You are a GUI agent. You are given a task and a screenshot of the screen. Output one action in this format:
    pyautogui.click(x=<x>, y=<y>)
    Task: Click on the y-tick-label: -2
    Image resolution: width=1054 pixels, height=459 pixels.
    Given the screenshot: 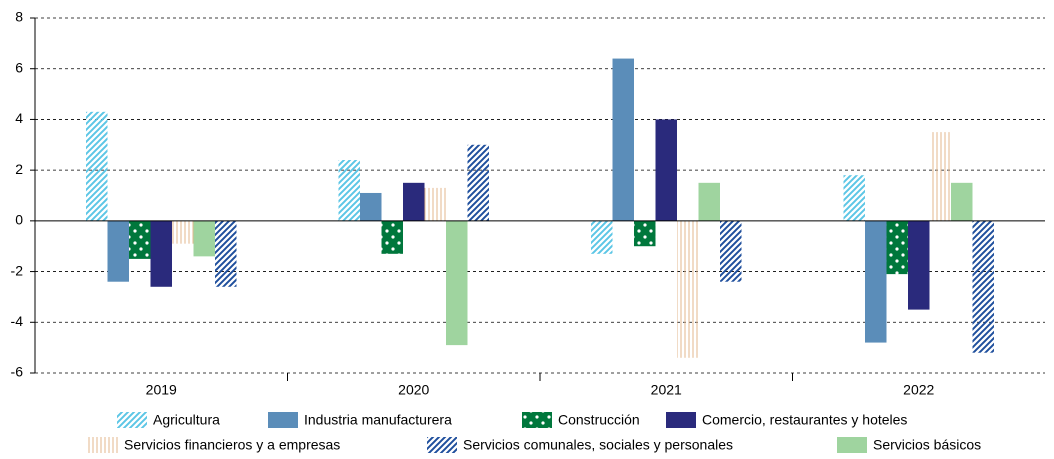 What is the action you would take?
    pyautogui.click(x=17, y=270)
    